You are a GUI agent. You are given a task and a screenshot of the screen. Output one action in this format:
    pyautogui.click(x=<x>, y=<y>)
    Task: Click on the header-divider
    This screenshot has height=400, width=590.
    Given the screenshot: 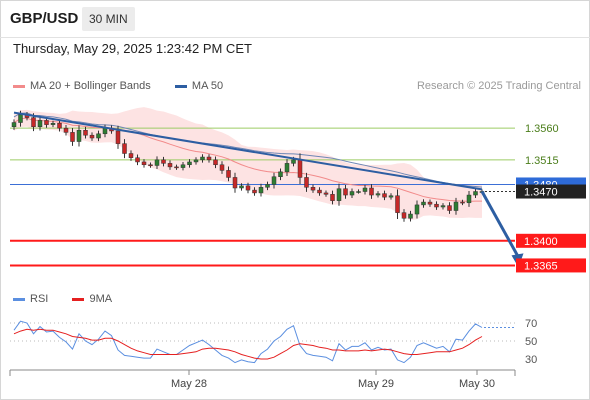 What is the action you would take?
    pyautogui.click(x=295, y=37)
    